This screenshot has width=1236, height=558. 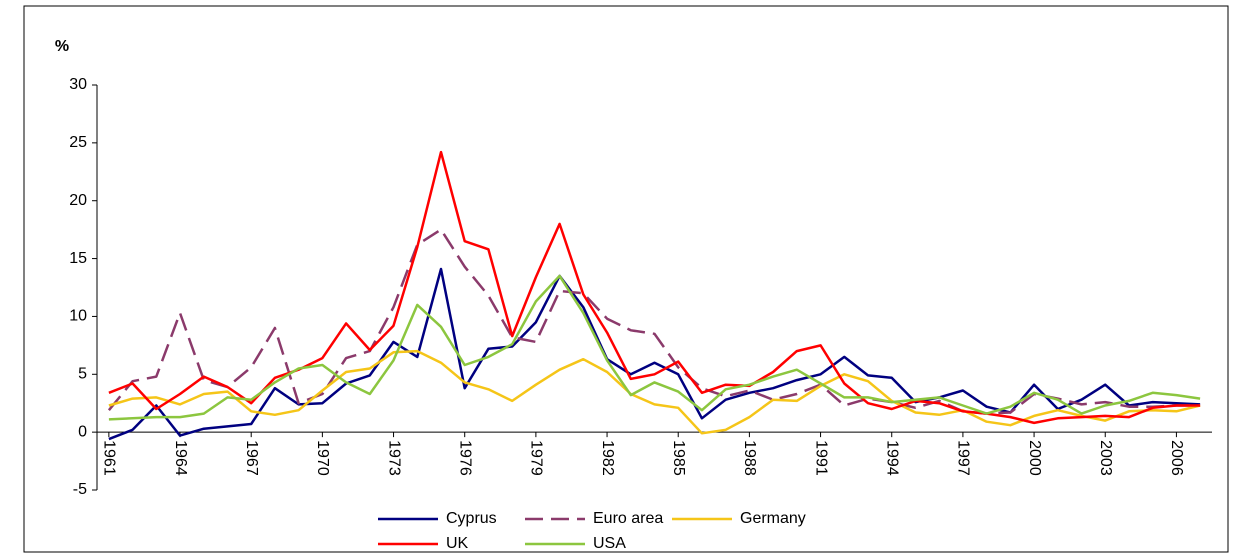 What do you see at coordinates (628, 518) in the screenshot?
I see `legend-label: Euro area` at bounding box center [628, 518].